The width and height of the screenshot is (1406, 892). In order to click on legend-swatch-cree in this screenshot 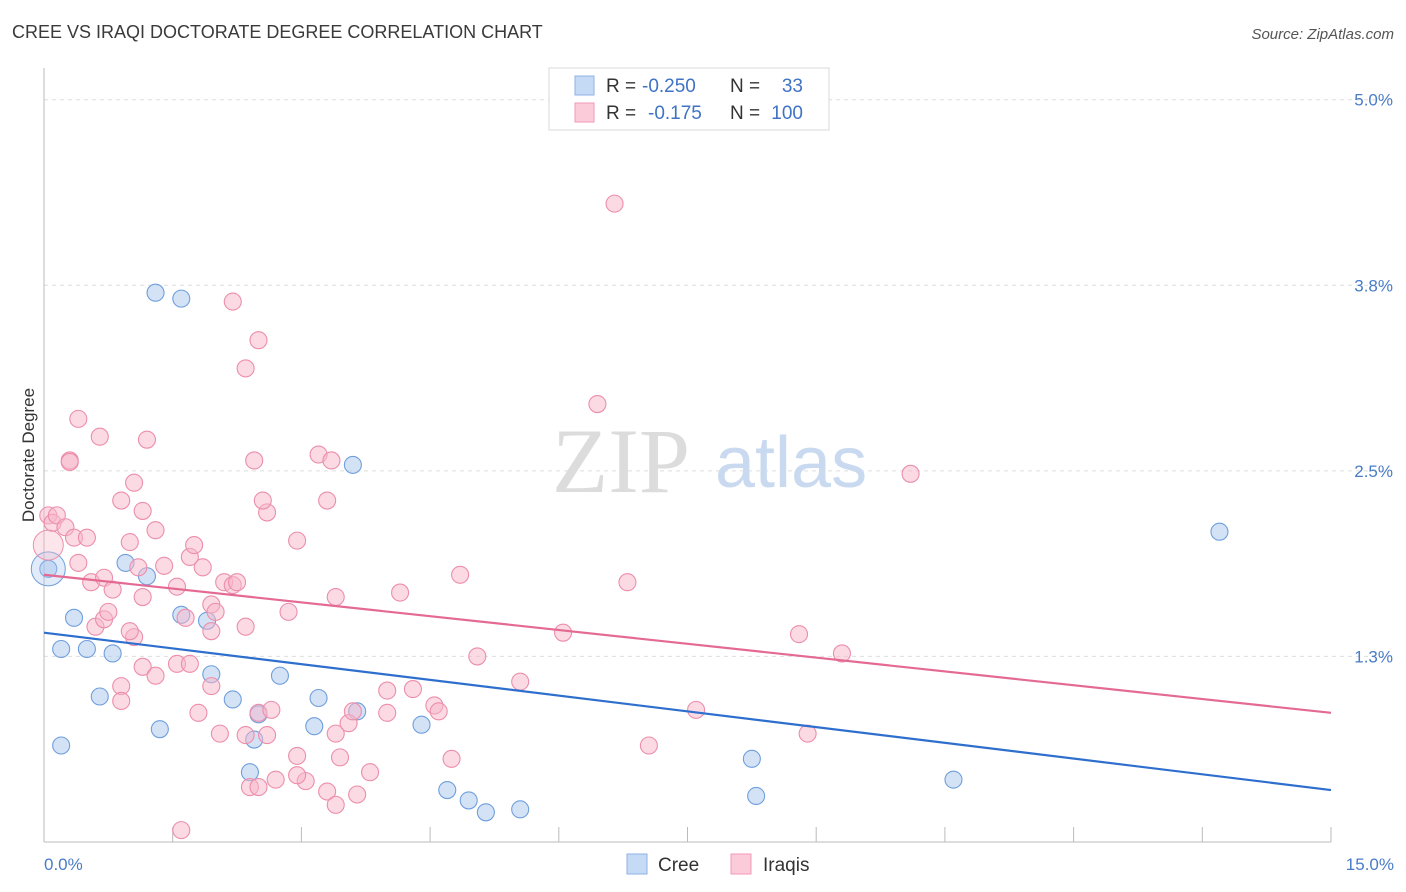, I will do `click(584, 85)`.